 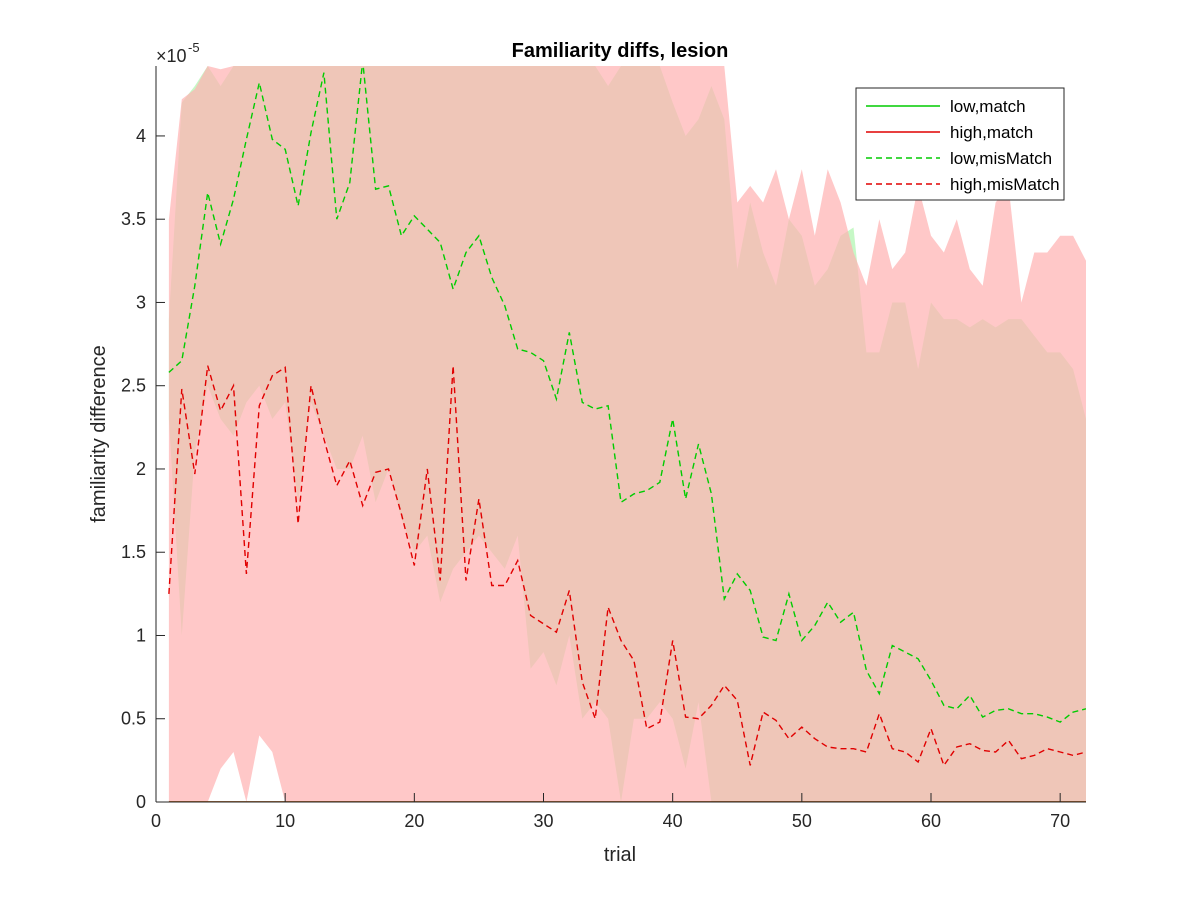 What do you see at coordinates (991, 132) in the screenshot?
I see `legend-label: high,match` at bounding box center [991, 132].